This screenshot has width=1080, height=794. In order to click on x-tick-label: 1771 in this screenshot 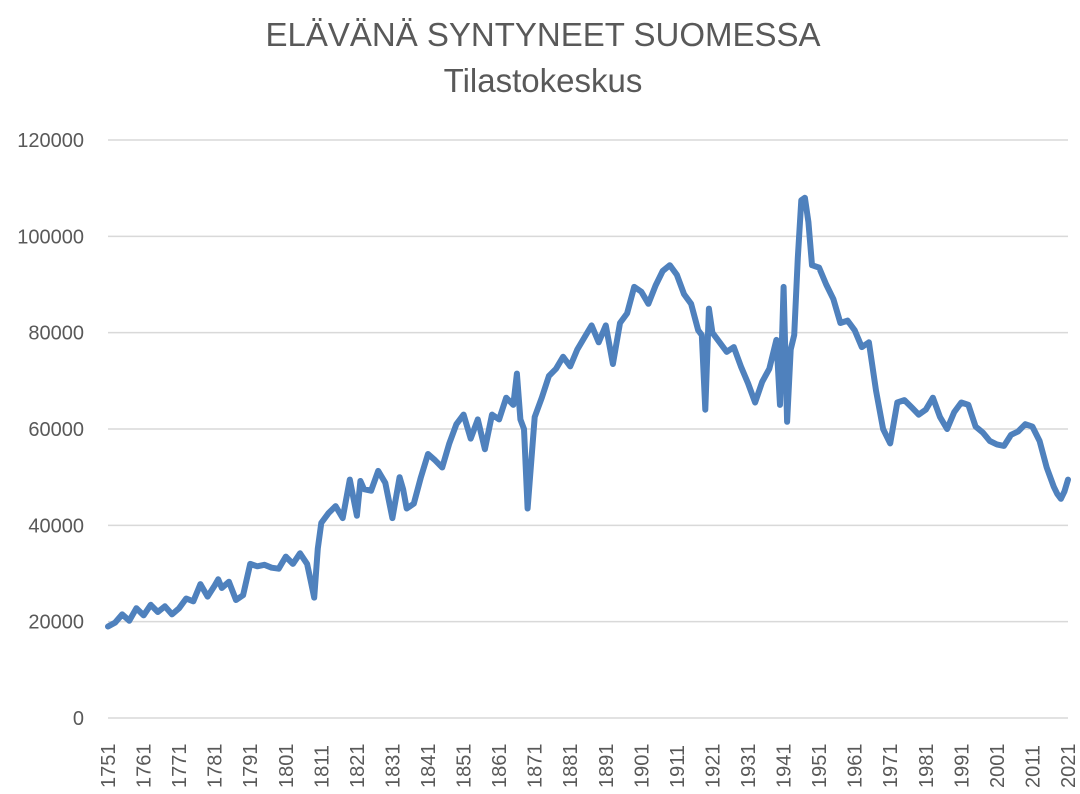, I will do `click(180, 766)`.